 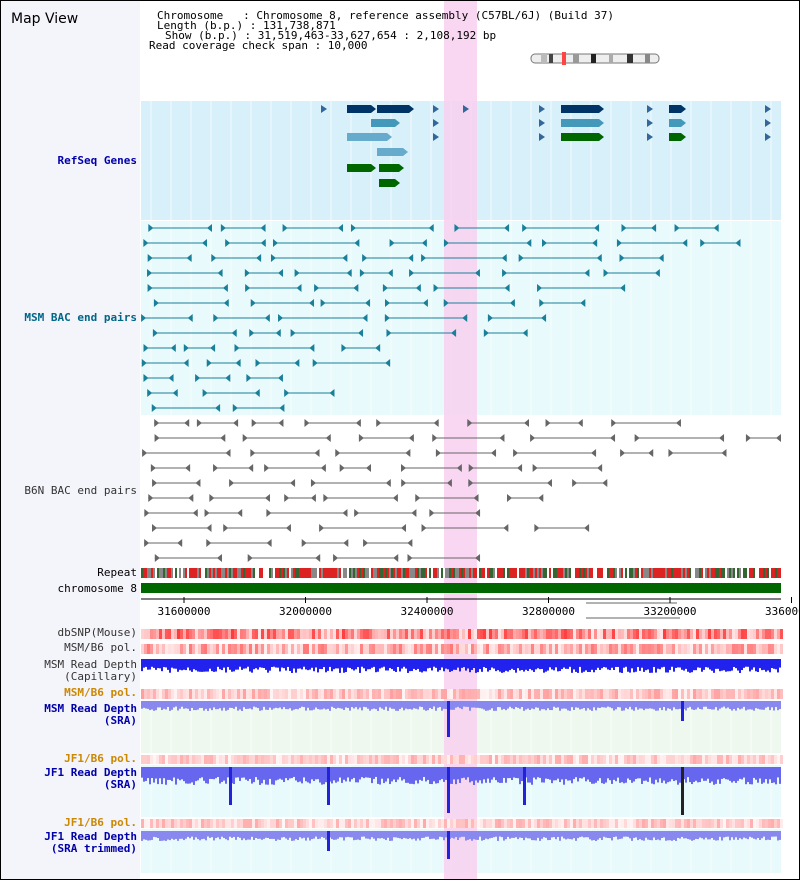 What do you see at coordinates (97, 632) in the screenshot?
I see `dbsnp-label: dbSNP(Mouse)` at bounding box center [97, 632].